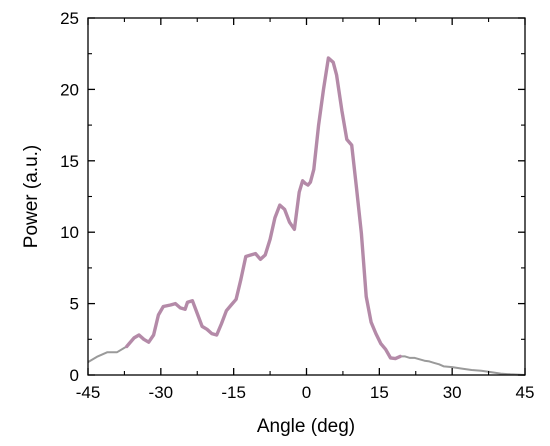 The image size is (550, 446). What do you see at coordinates (161, 392) in the screenshot?
I see `x-tick-label: -30` at bounding box center [161, 392].